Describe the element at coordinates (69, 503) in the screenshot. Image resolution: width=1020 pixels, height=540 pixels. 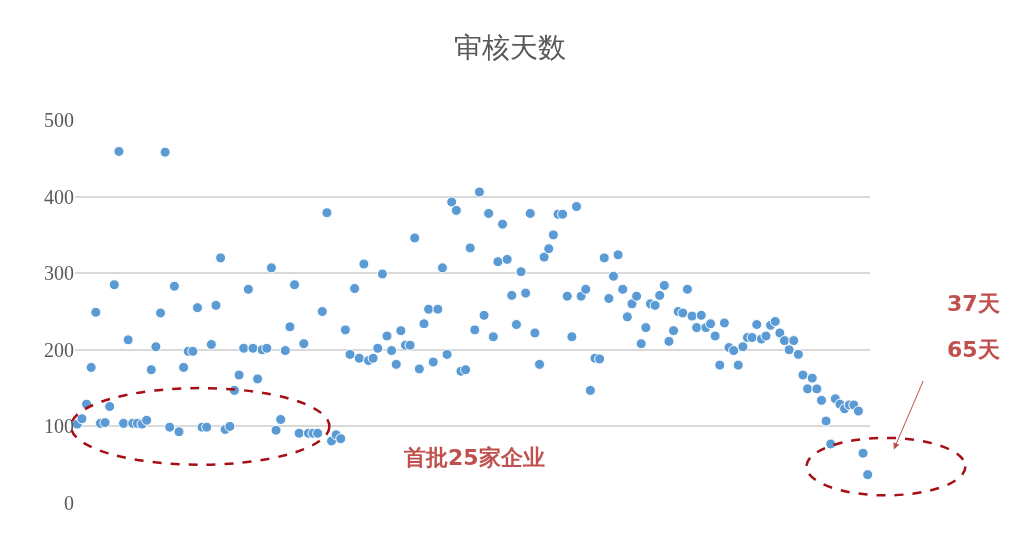
I see `y-tick-label: 0` at that location.